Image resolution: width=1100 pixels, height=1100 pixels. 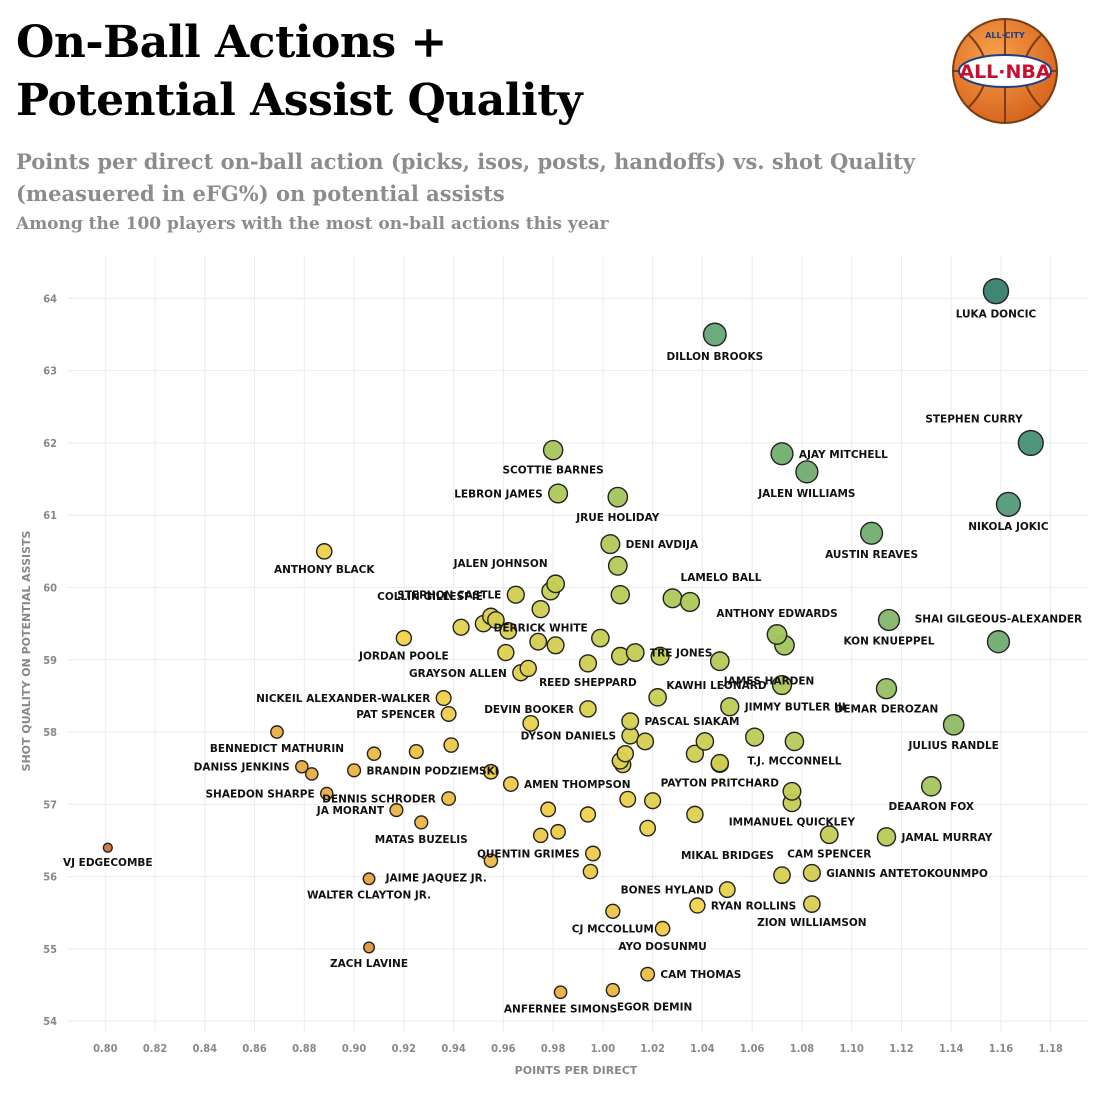 What do you see at coordinates (753, 907) in the screenshot?
I see `point-label: RYAN ROLLINS` at bounding box center [753, 907].